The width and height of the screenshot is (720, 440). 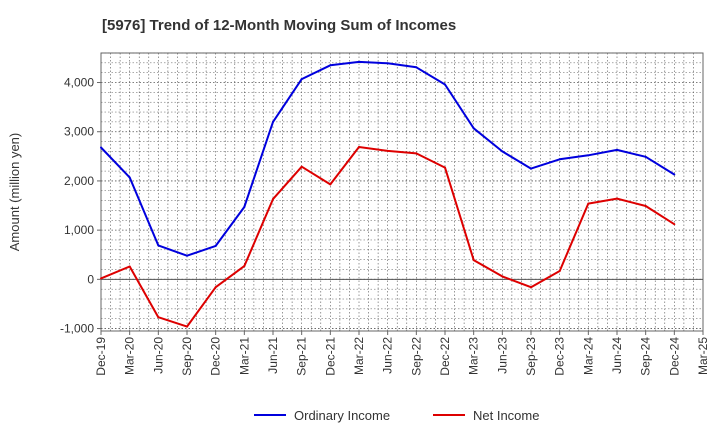 What do you see at coordinates (302, 356) in the screenshot?
I see `x-tick-label: Sep-21` at bounding box center [302, 356].